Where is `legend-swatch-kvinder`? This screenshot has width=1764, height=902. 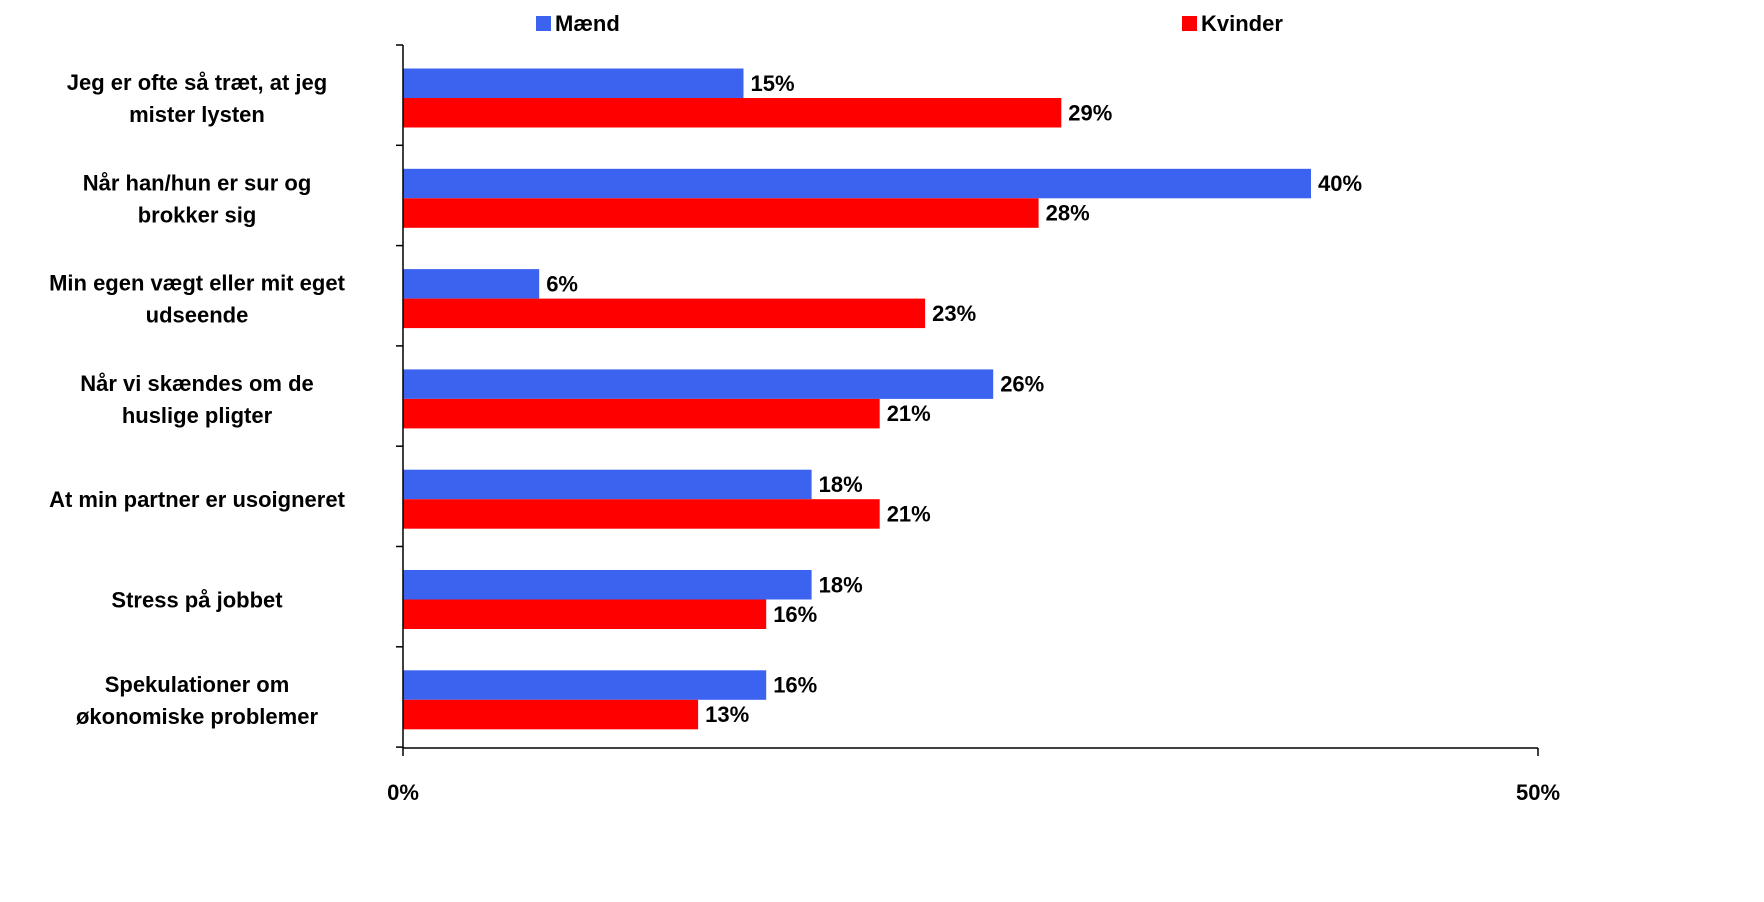 legend-swatch-kvinder is located at coordinates (1189, 23).